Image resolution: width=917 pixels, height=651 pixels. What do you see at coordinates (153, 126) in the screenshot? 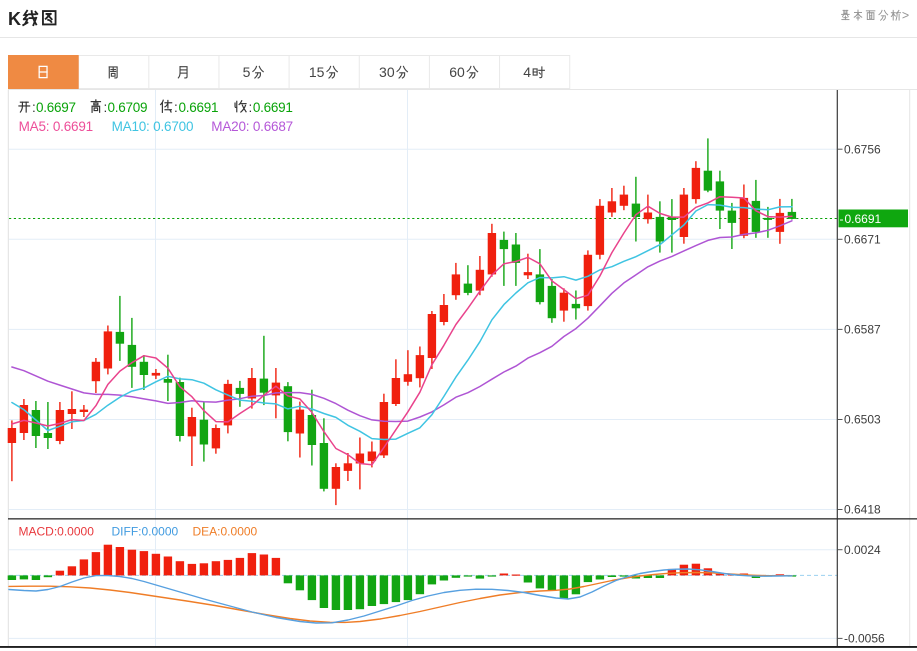
I see `svg-text: MA10: 0.6700` at bounding box center [153, 126].